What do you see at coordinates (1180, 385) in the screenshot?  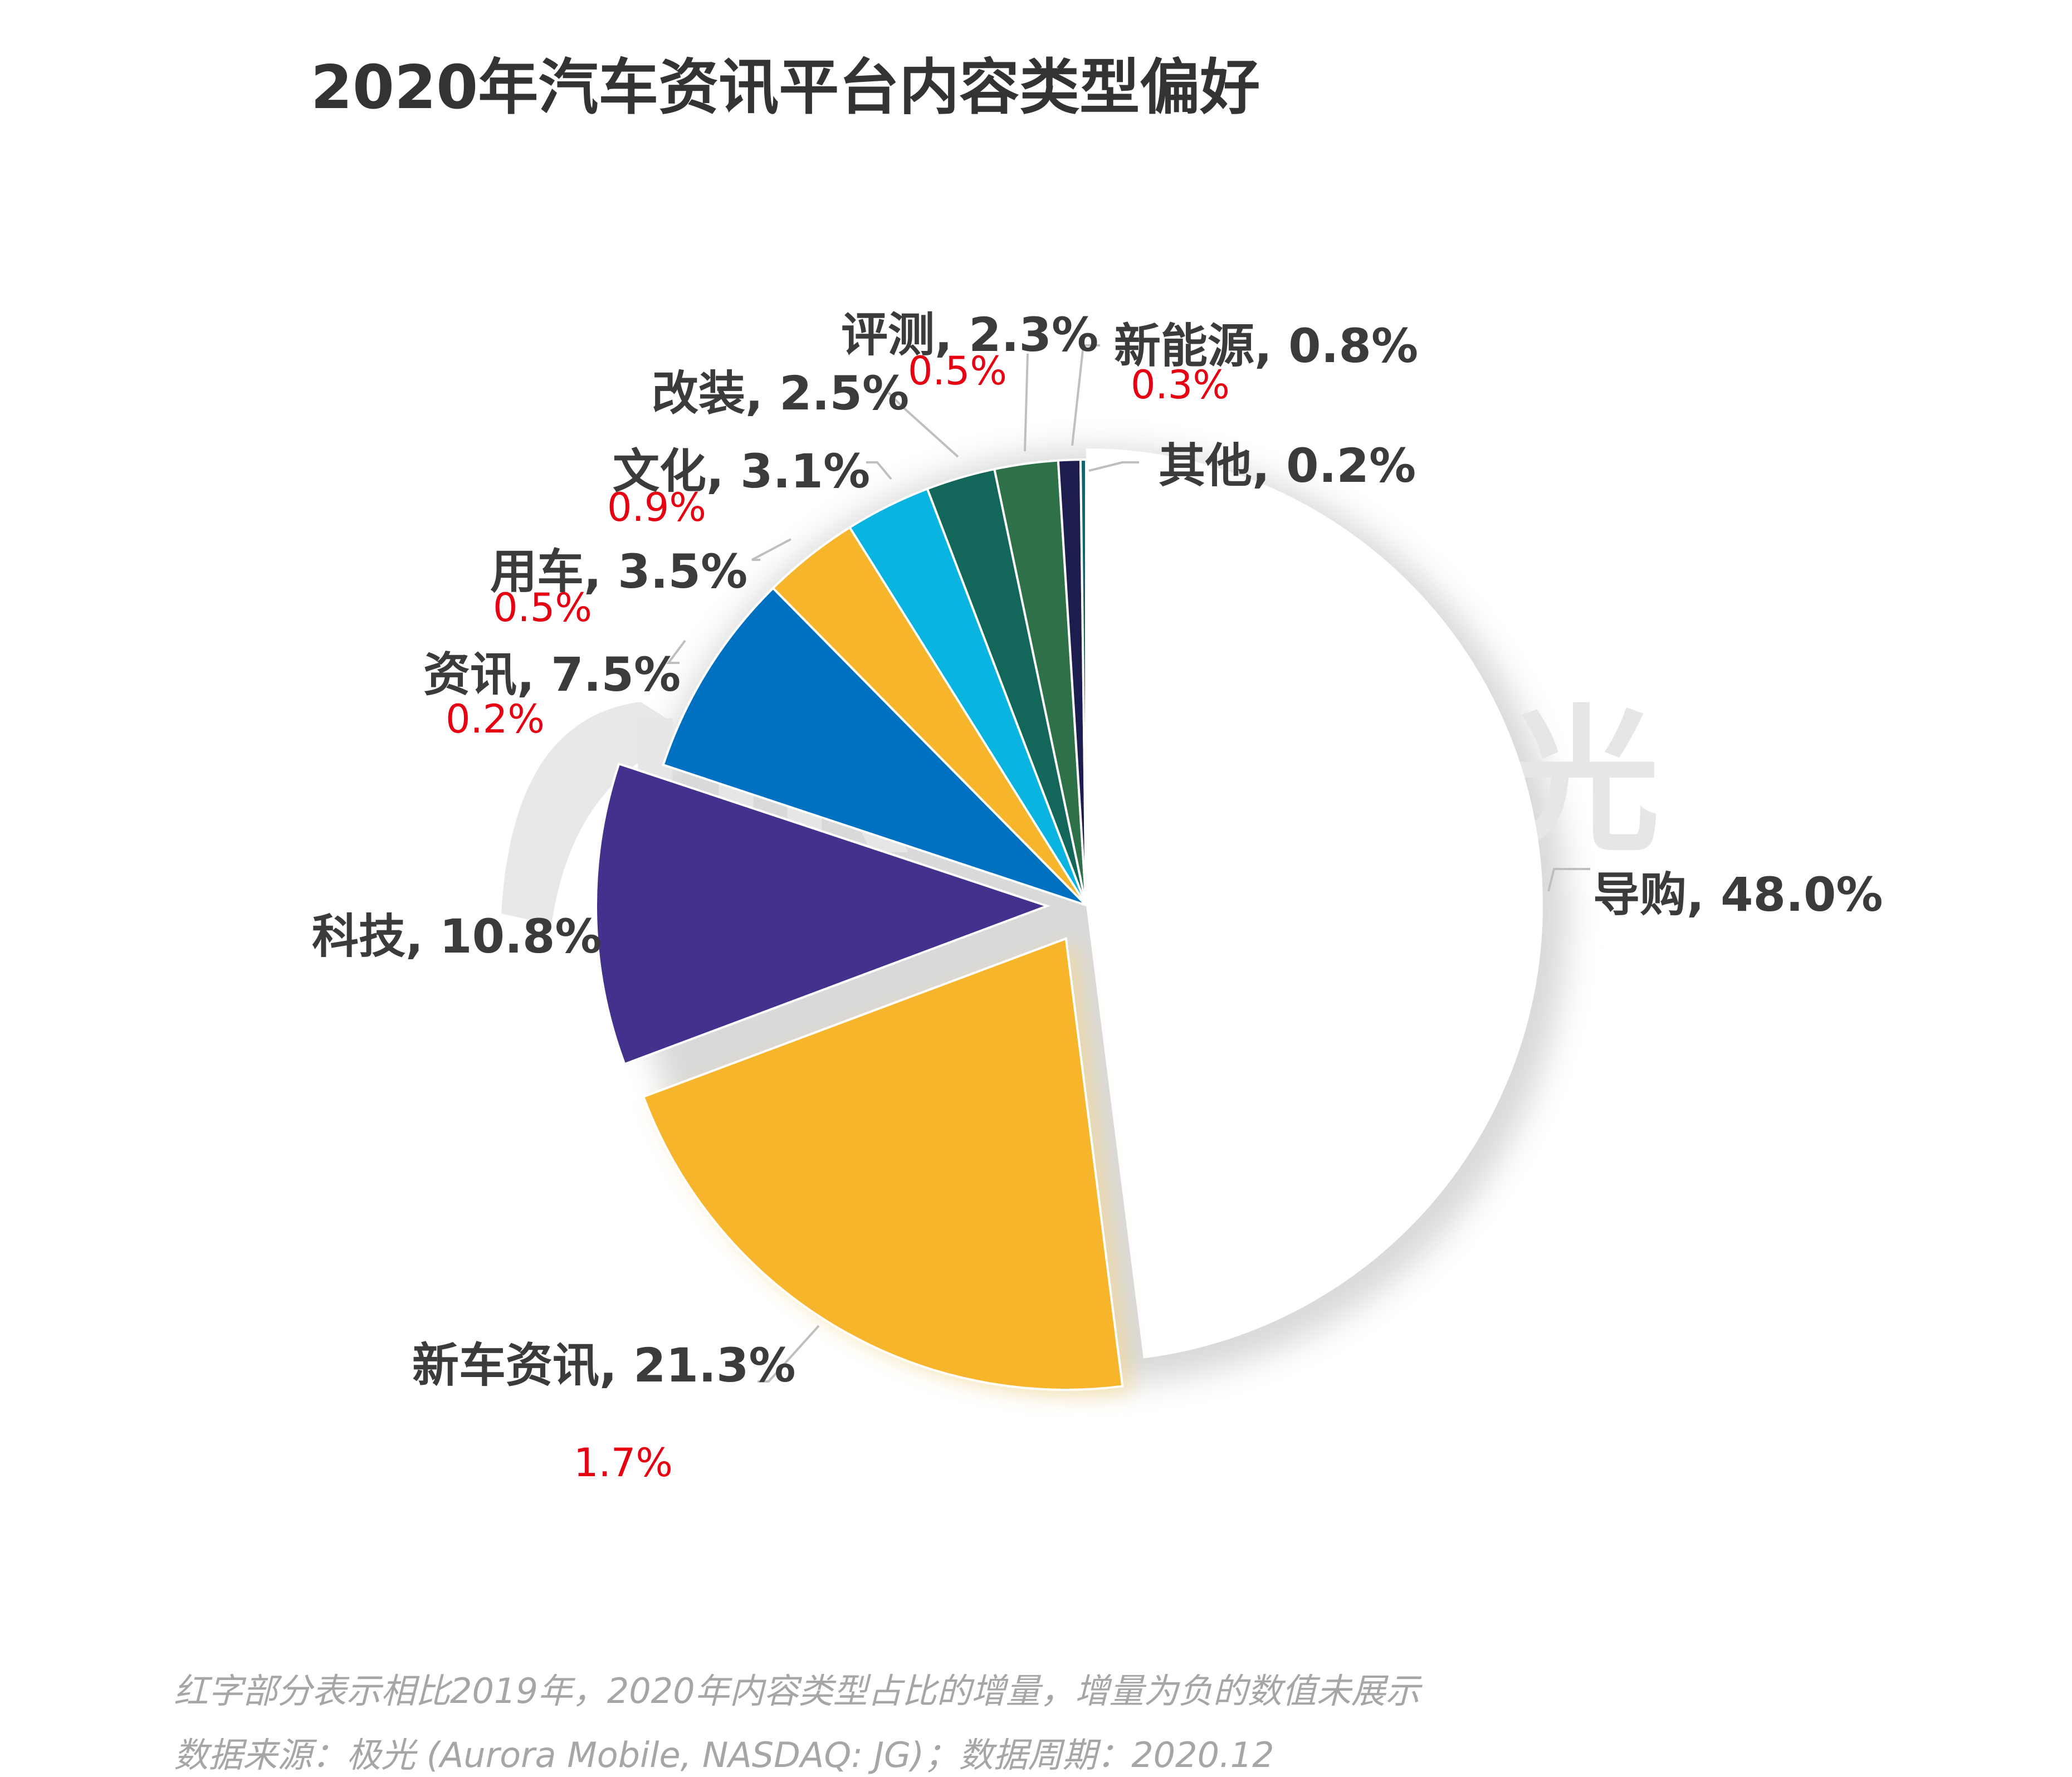 I see `increase-label: 0.3%` at bounding box center [1180, 385].